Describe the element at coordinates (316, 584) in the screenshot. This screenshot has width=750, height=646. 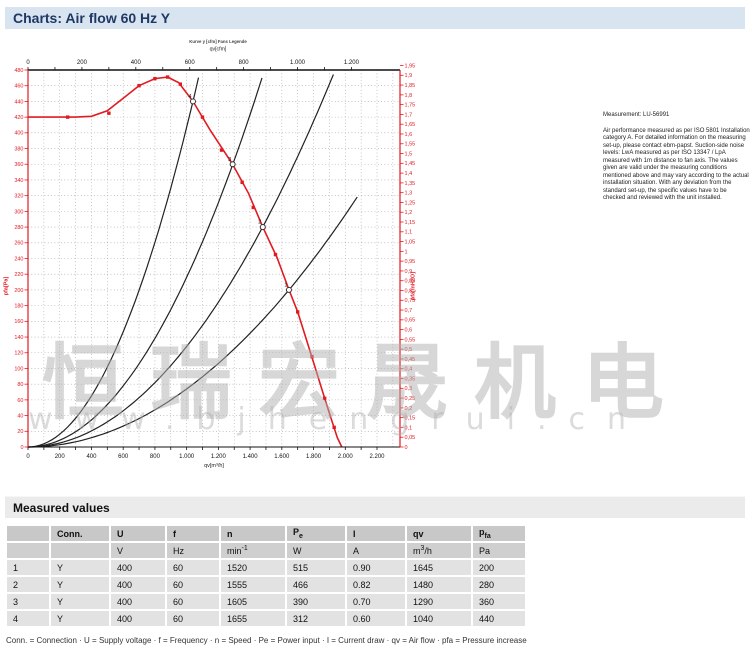
I see `table-cell: 466` at that location.